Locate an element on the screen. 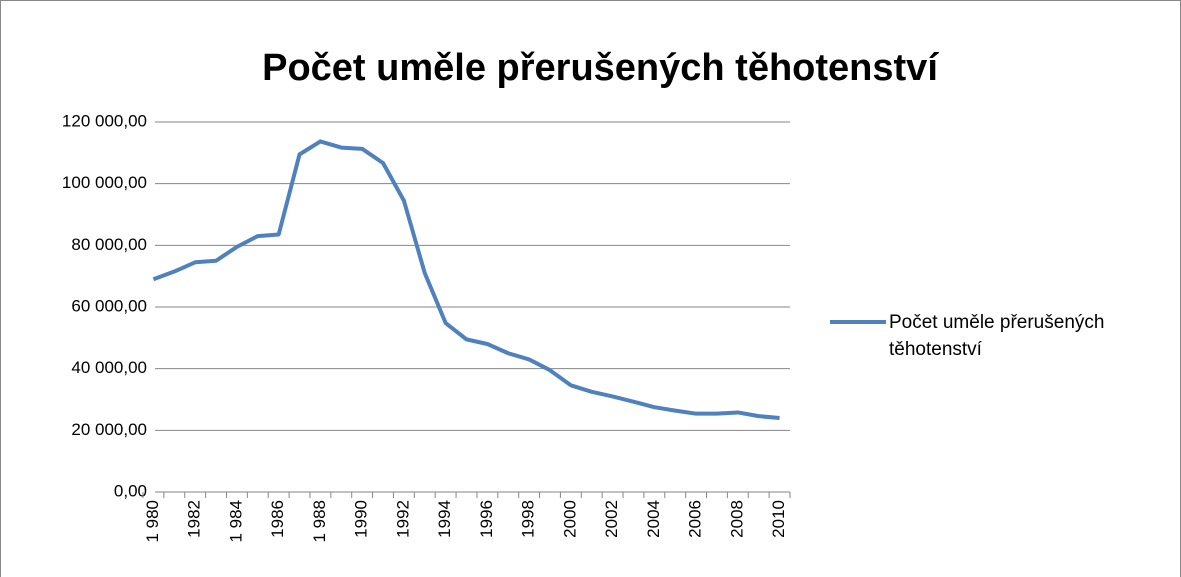 This screenshot has height=577, width=1181. x-tick-label: 2010 is located at coordinates (778, 519).